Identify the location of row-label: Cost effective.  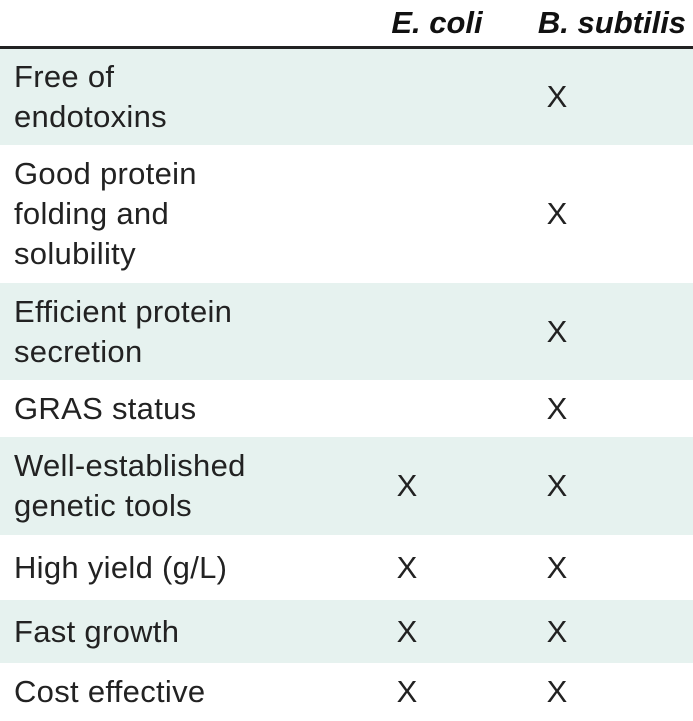
(109, 692).